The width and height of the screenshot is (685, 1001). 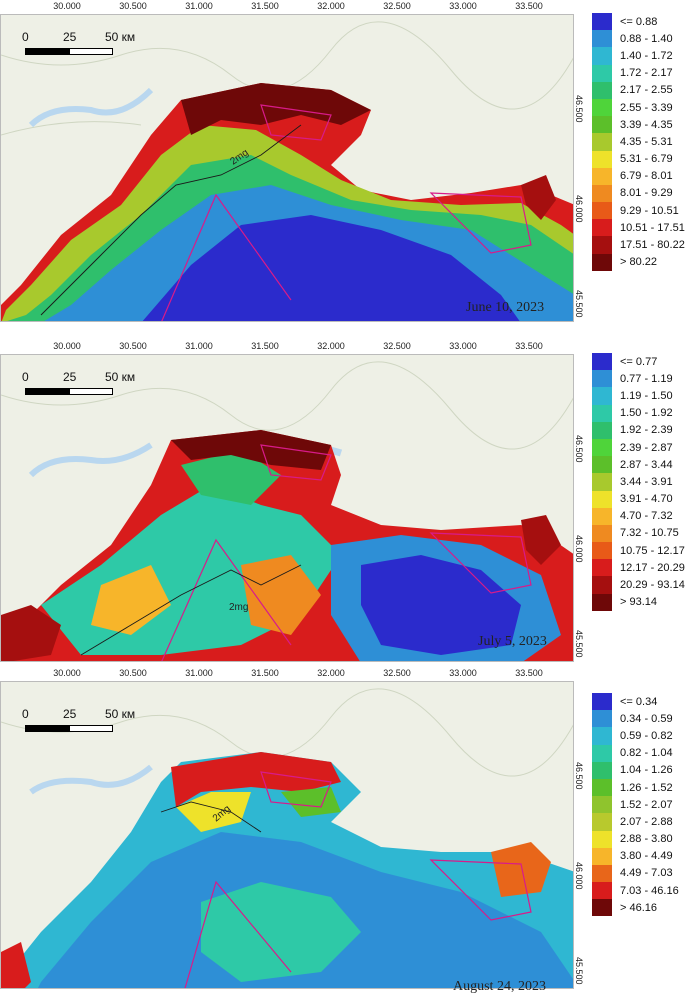 What do you see at coordinates (638, 39) in the screenshot?
I see `legend-item: 0.88 - 1.40` at bounding box center [638, 39].